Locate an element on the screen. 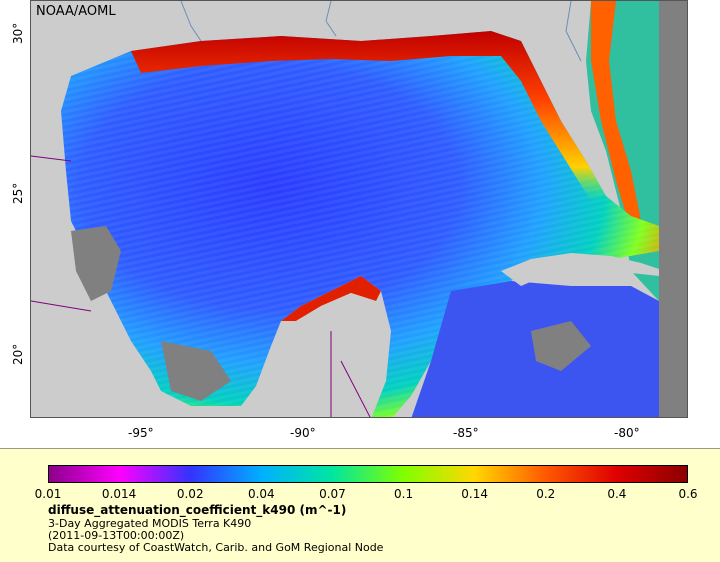 The width and height of the screenshot is (720, 562). colorbar-tick-label: 0.2 is located at coordinates (546, 494).